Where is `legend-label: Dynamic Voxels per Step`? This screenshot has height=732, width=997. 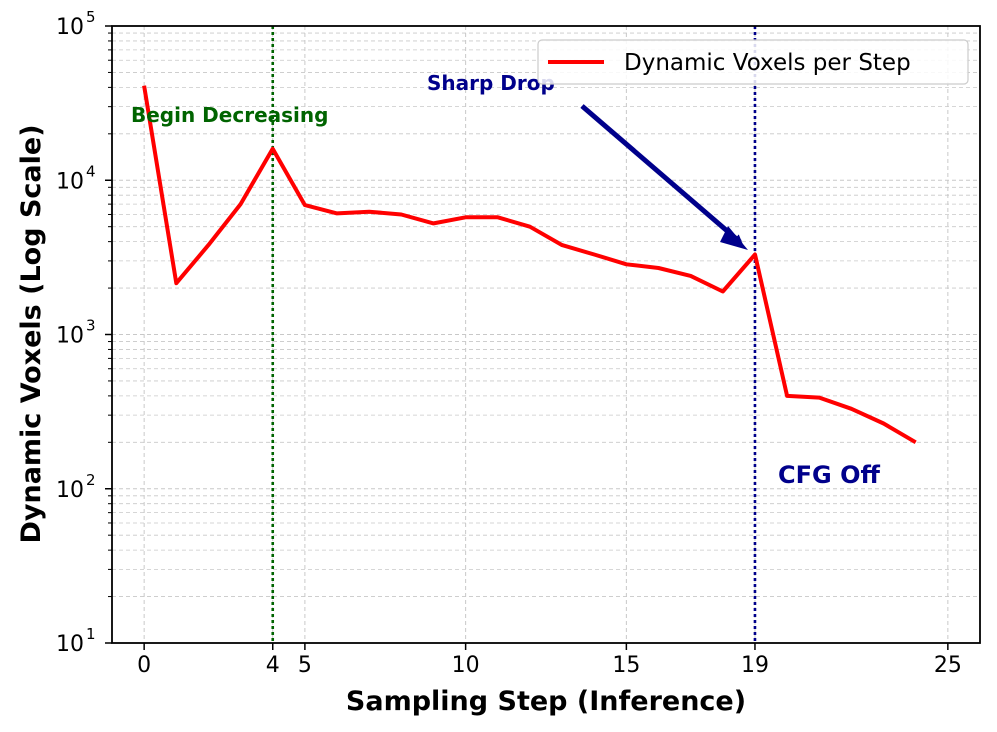 legend-label: Dynamic Voxels per Step is located at coordinates (767, 63).